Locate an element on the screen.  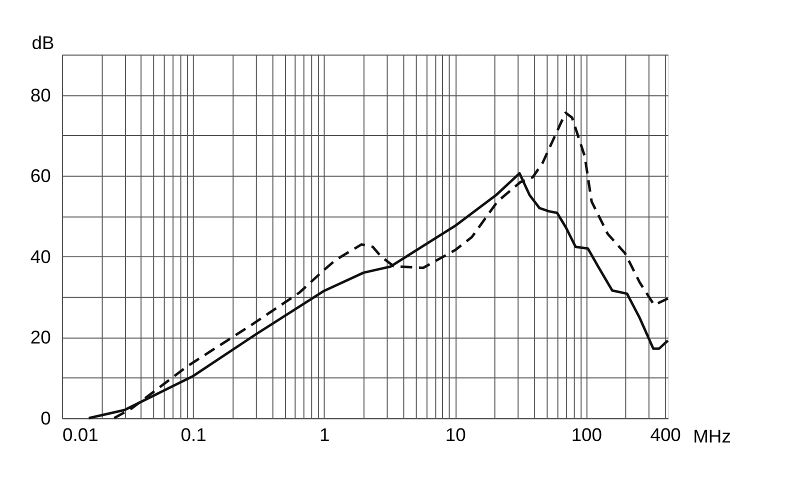
y-tick-label: 20 is located at coordinates (40, 337).